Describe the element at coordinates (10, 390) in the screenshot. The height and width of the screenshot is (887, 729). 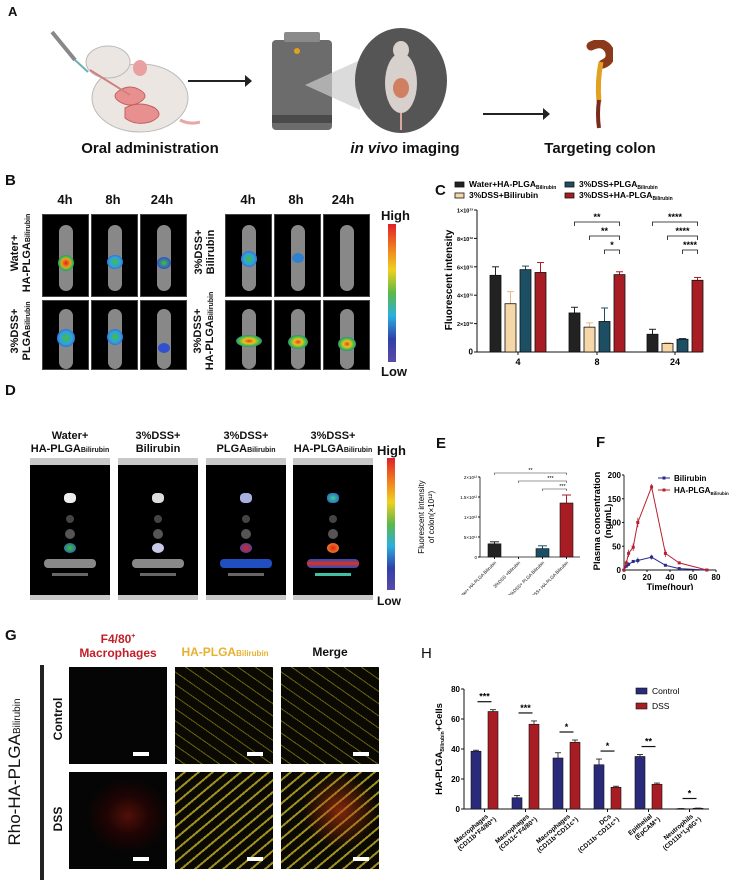
I see `panel-label-d: D` at that location.